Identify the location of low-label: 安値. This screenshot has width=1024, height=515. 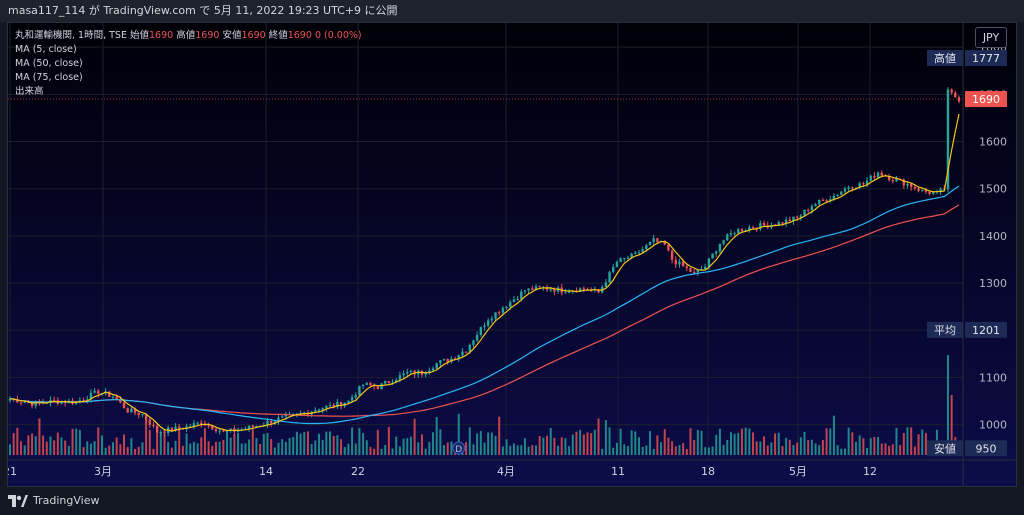
(232, 35).